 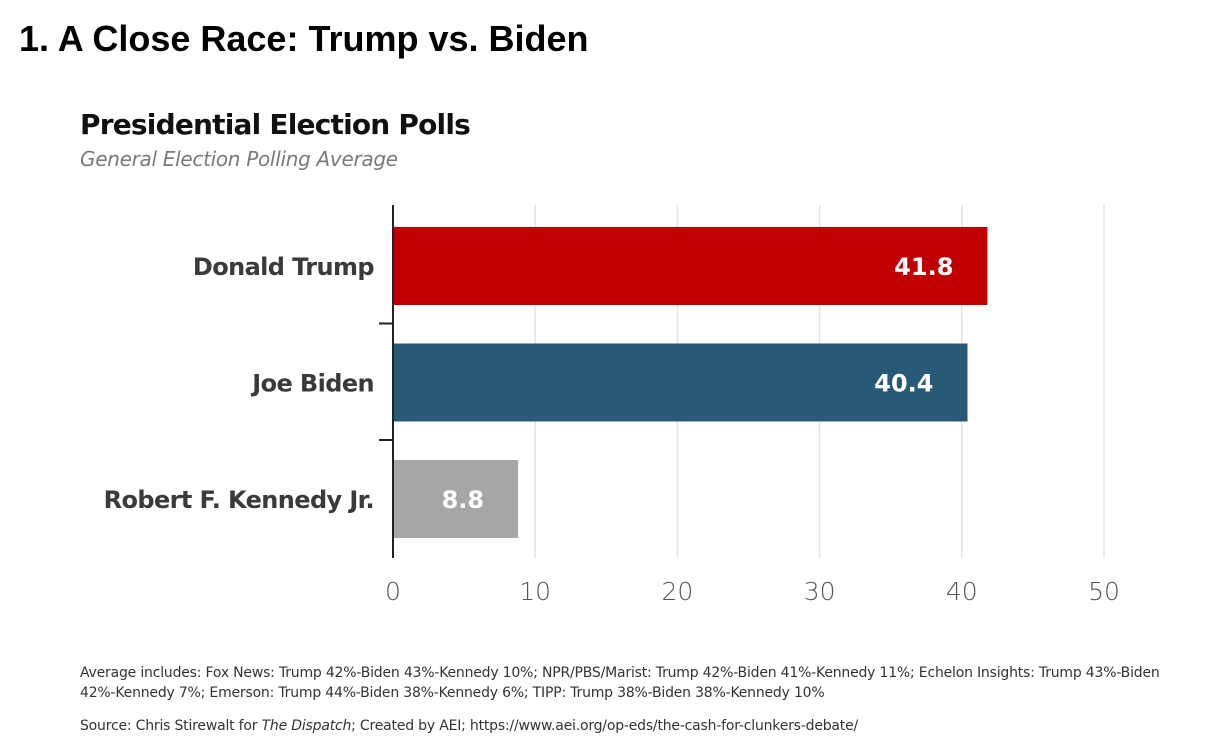 I want to click on category-label-2: Robert F. Kennedy Jr., so click(x=239, y=500).